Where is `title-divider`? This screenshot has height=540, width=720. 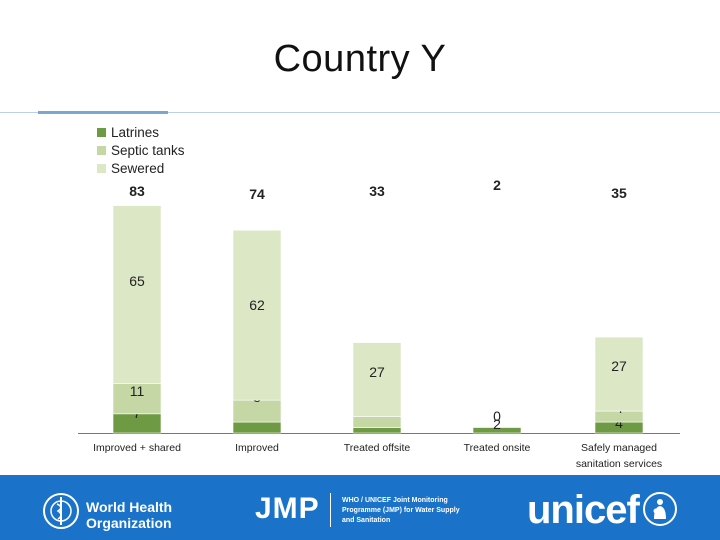
title-divider is located at coordinates (360, 112).